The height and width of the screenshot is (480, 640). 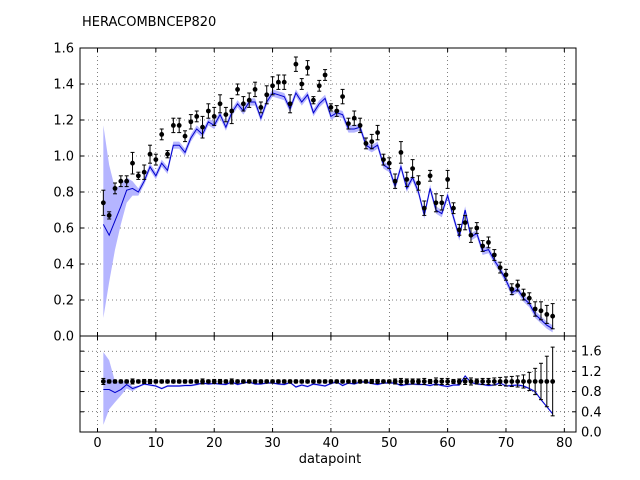 I want to click on y-tick-label: 0.6, so click(x=63, y=229).